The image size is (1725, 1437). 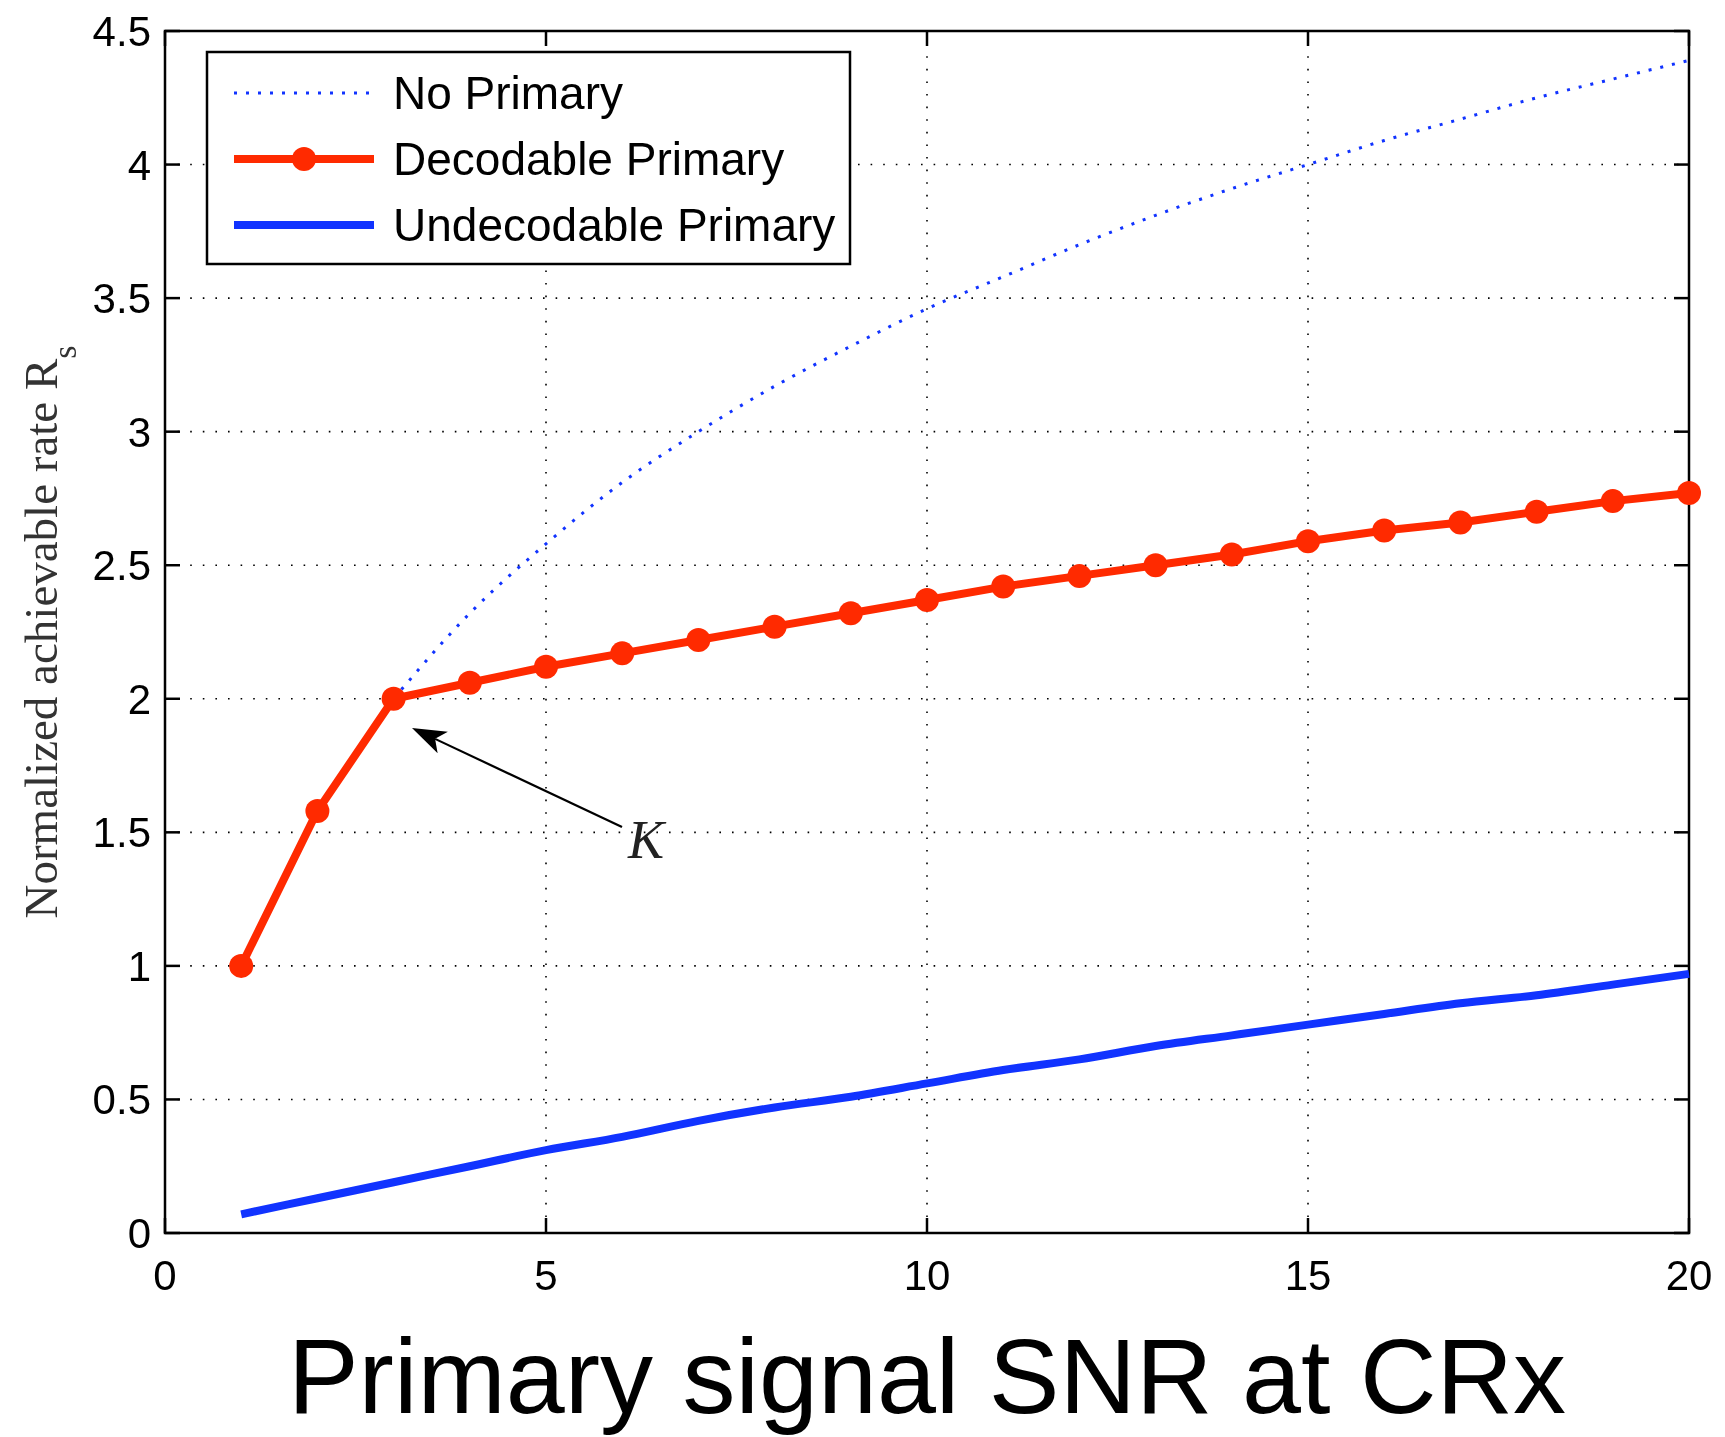 I want to click on x-tick-label: 20, so click(x=1689, y=1275).